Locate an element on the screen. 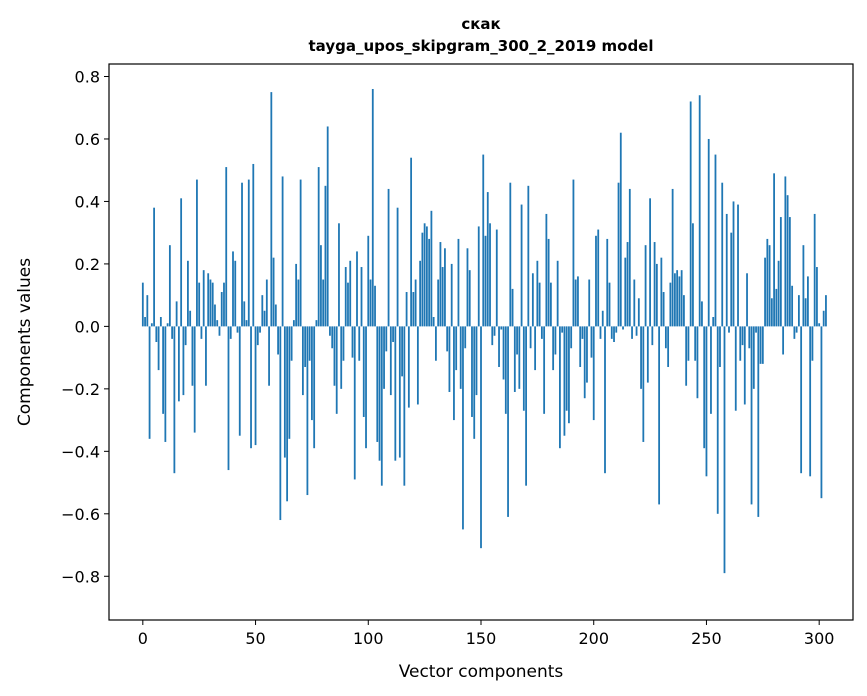  y-tick-label: −0.8 is located at coordinates (80, 576).